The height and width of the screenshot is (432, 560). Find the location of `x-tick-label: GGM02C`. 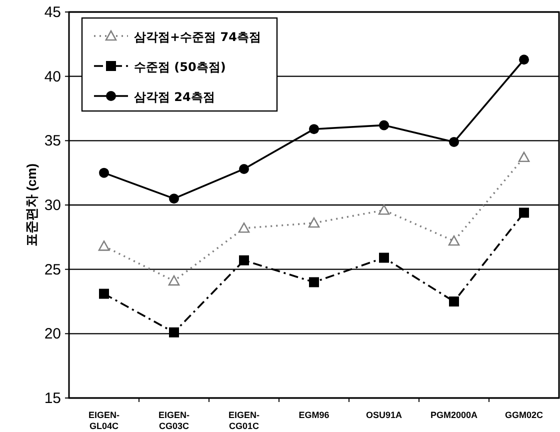

x-tick-label: GGM02C is located at coordinates (524, 415).